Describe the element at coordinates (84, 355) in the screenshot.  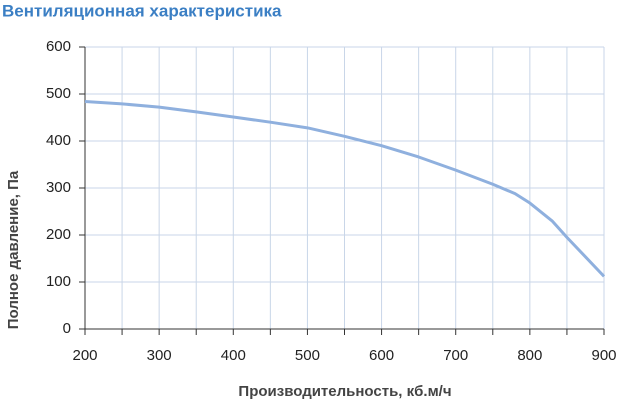
I see `x-tick-label: 200` at that location.